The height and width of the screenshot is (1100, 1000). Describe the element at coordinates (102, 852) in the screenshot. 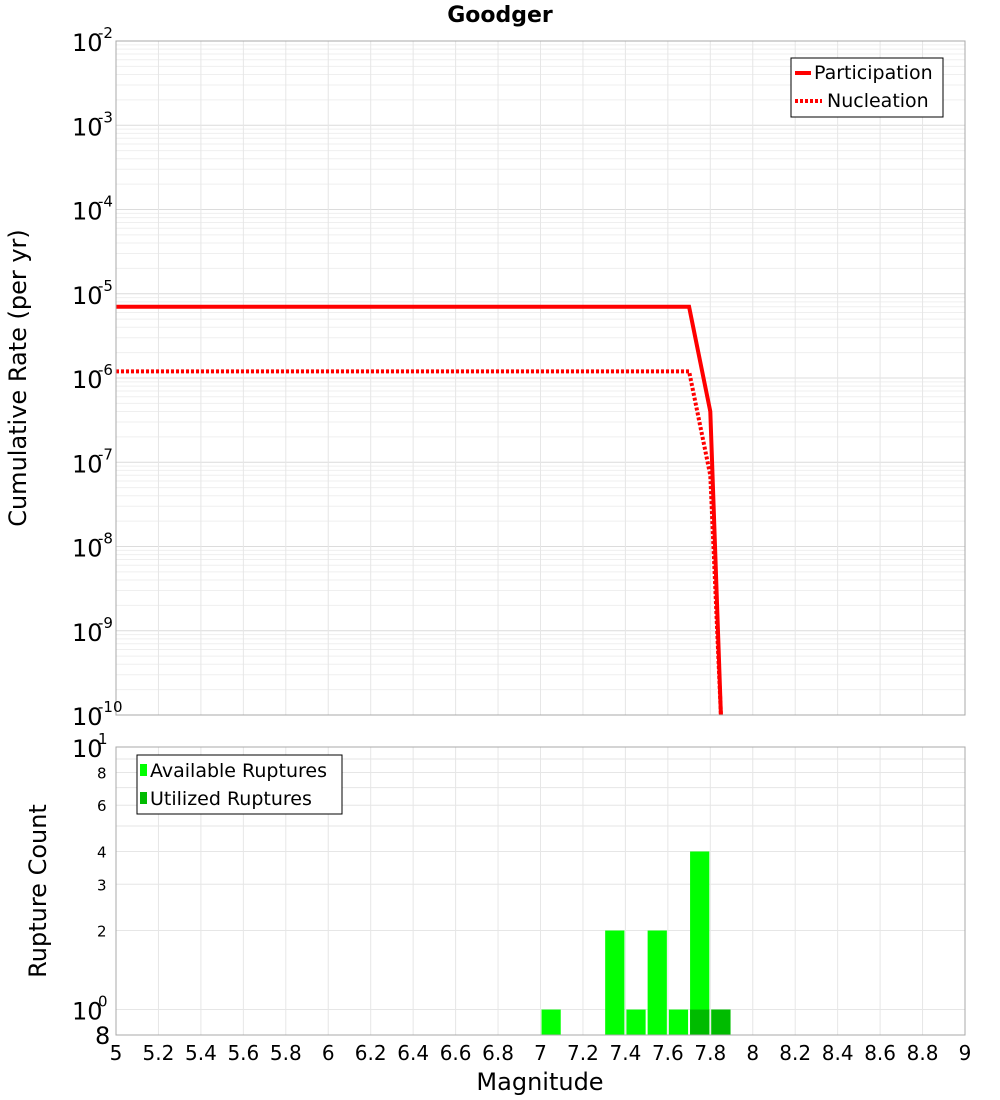

I see `bottom-y-minor-tick-label: 4` at that location.